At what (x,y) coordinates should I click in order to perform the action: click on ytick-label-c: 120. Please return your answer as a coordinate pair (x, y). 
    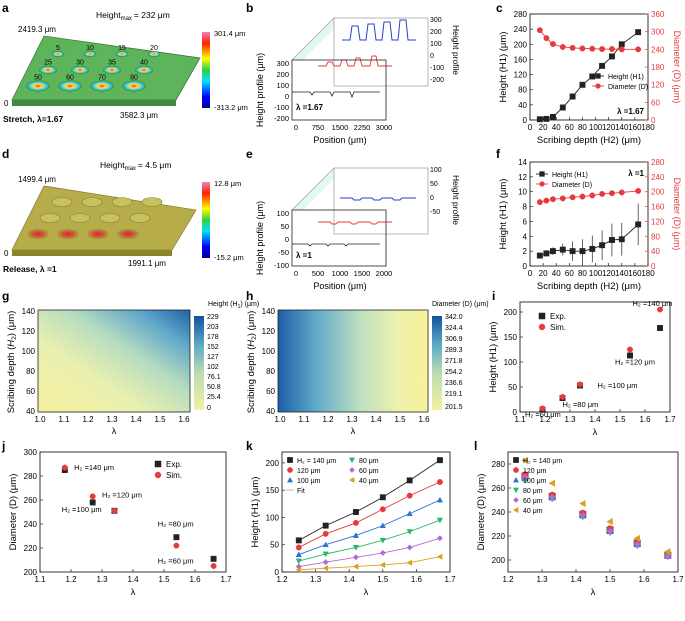
    Looking at the image, I should click on (521, 75).